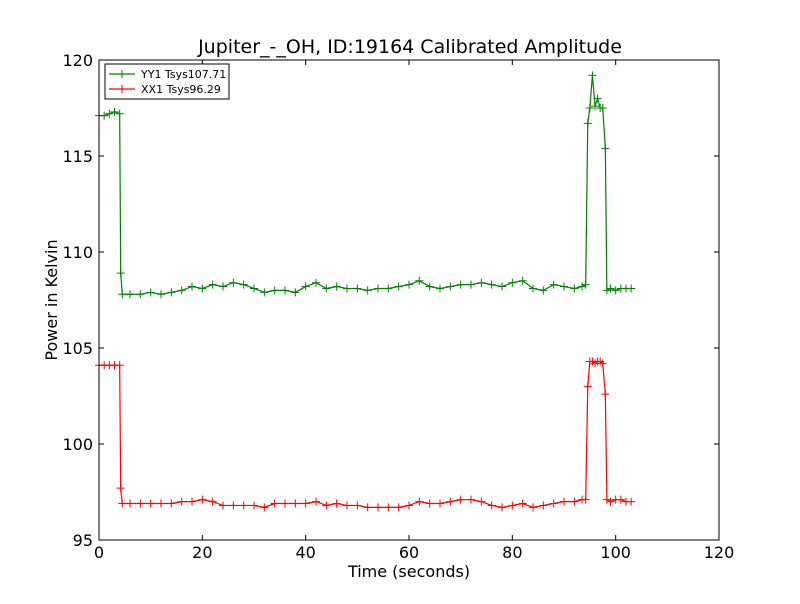  I want to click on x-axis-label: Time (seconds), so click(408, 571).